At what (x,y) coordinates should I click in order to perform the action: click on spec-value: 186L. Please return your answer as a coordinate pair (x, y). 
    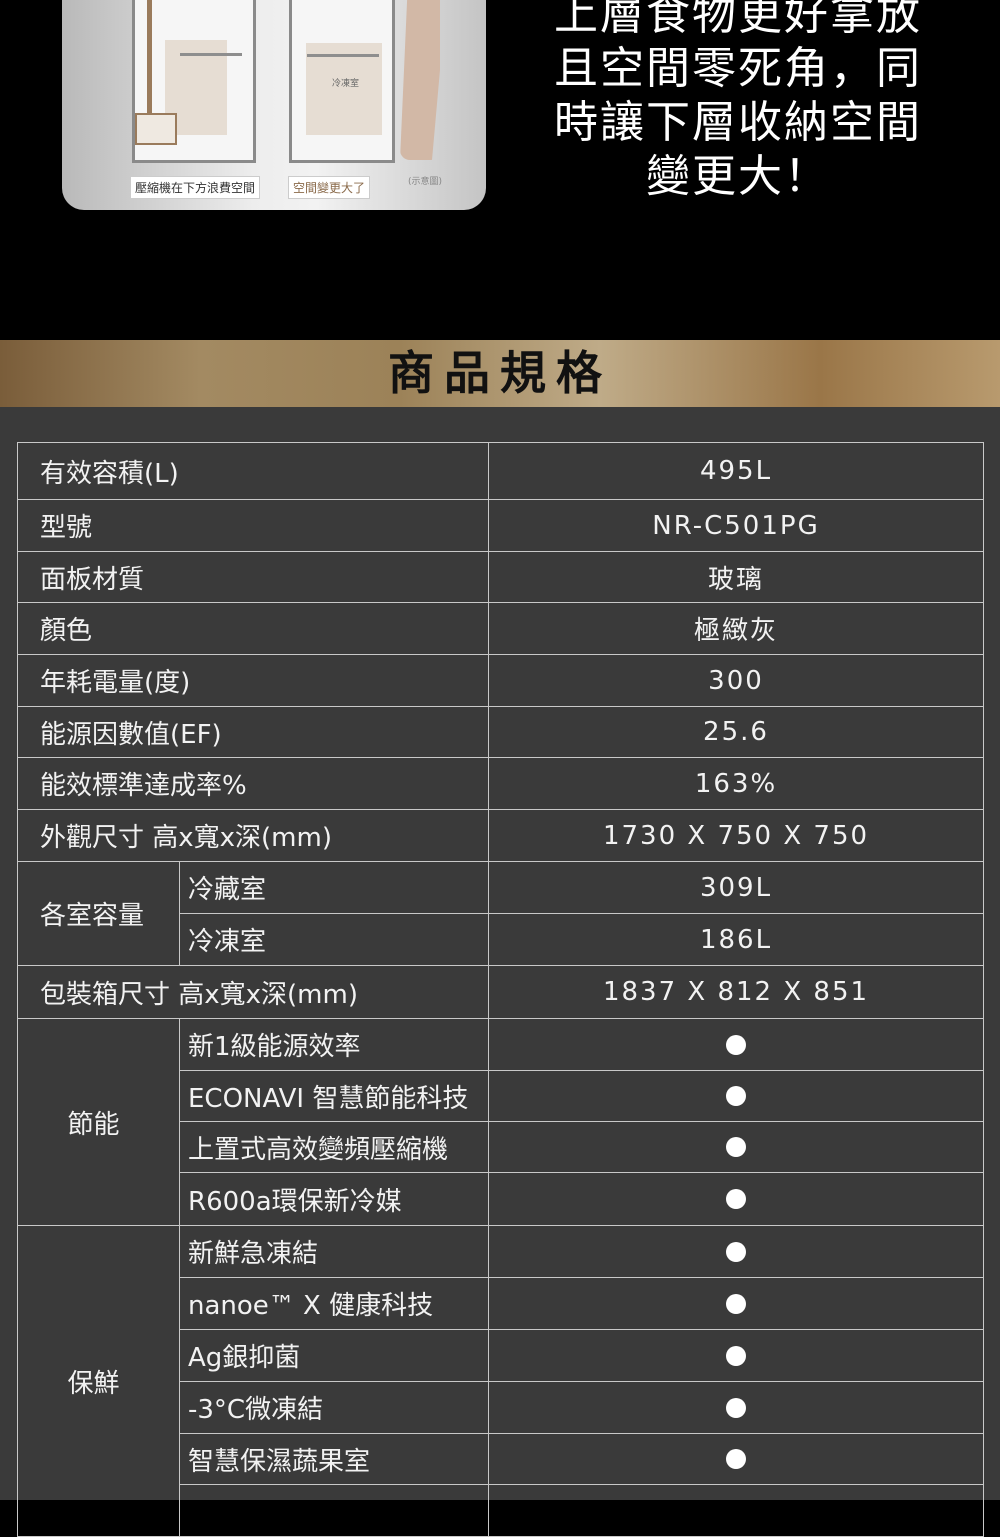
    Looking at the image, I should click on (736, 939).